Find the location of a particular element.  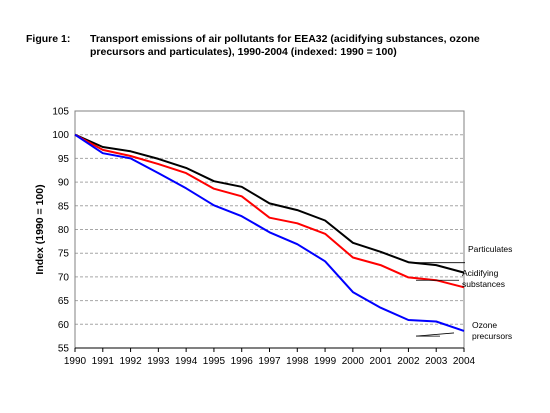

series-label: Acidifying is located at coordinates (480, 273).